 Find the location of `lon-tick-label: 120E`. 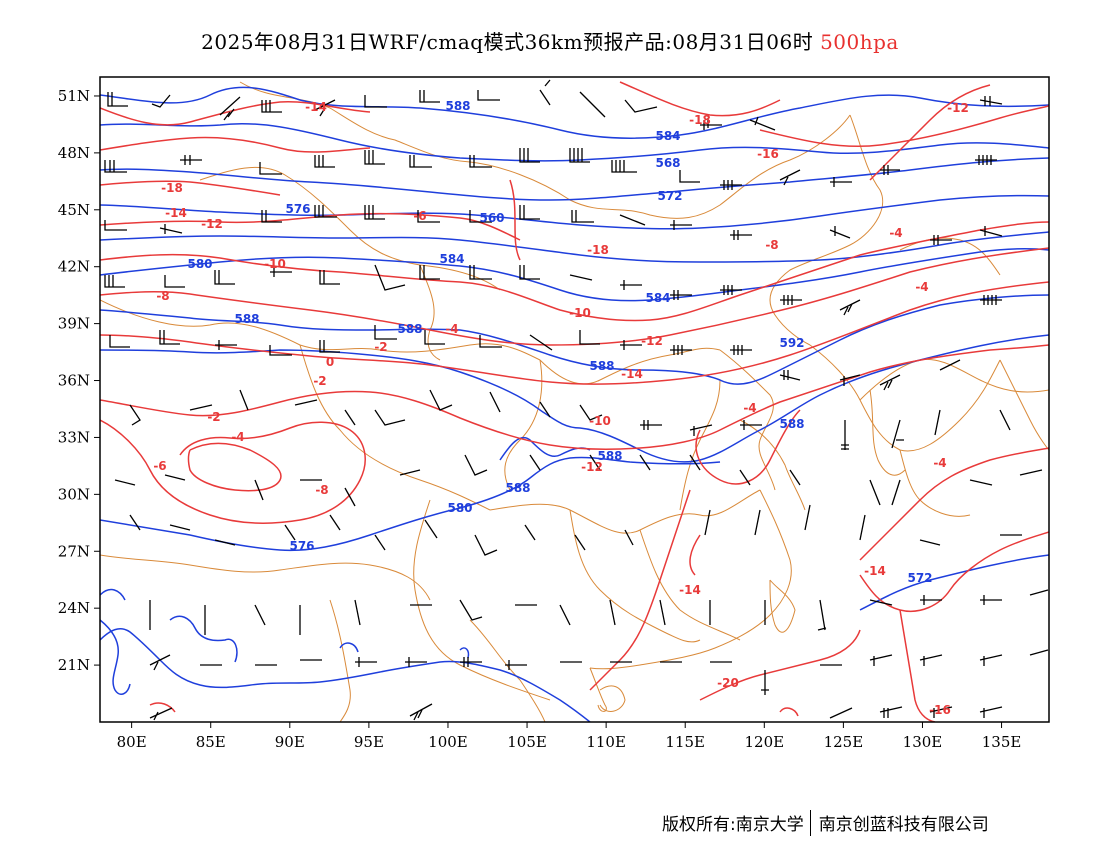

lon-tick-label: 120E is located at coordinates (765, 742).